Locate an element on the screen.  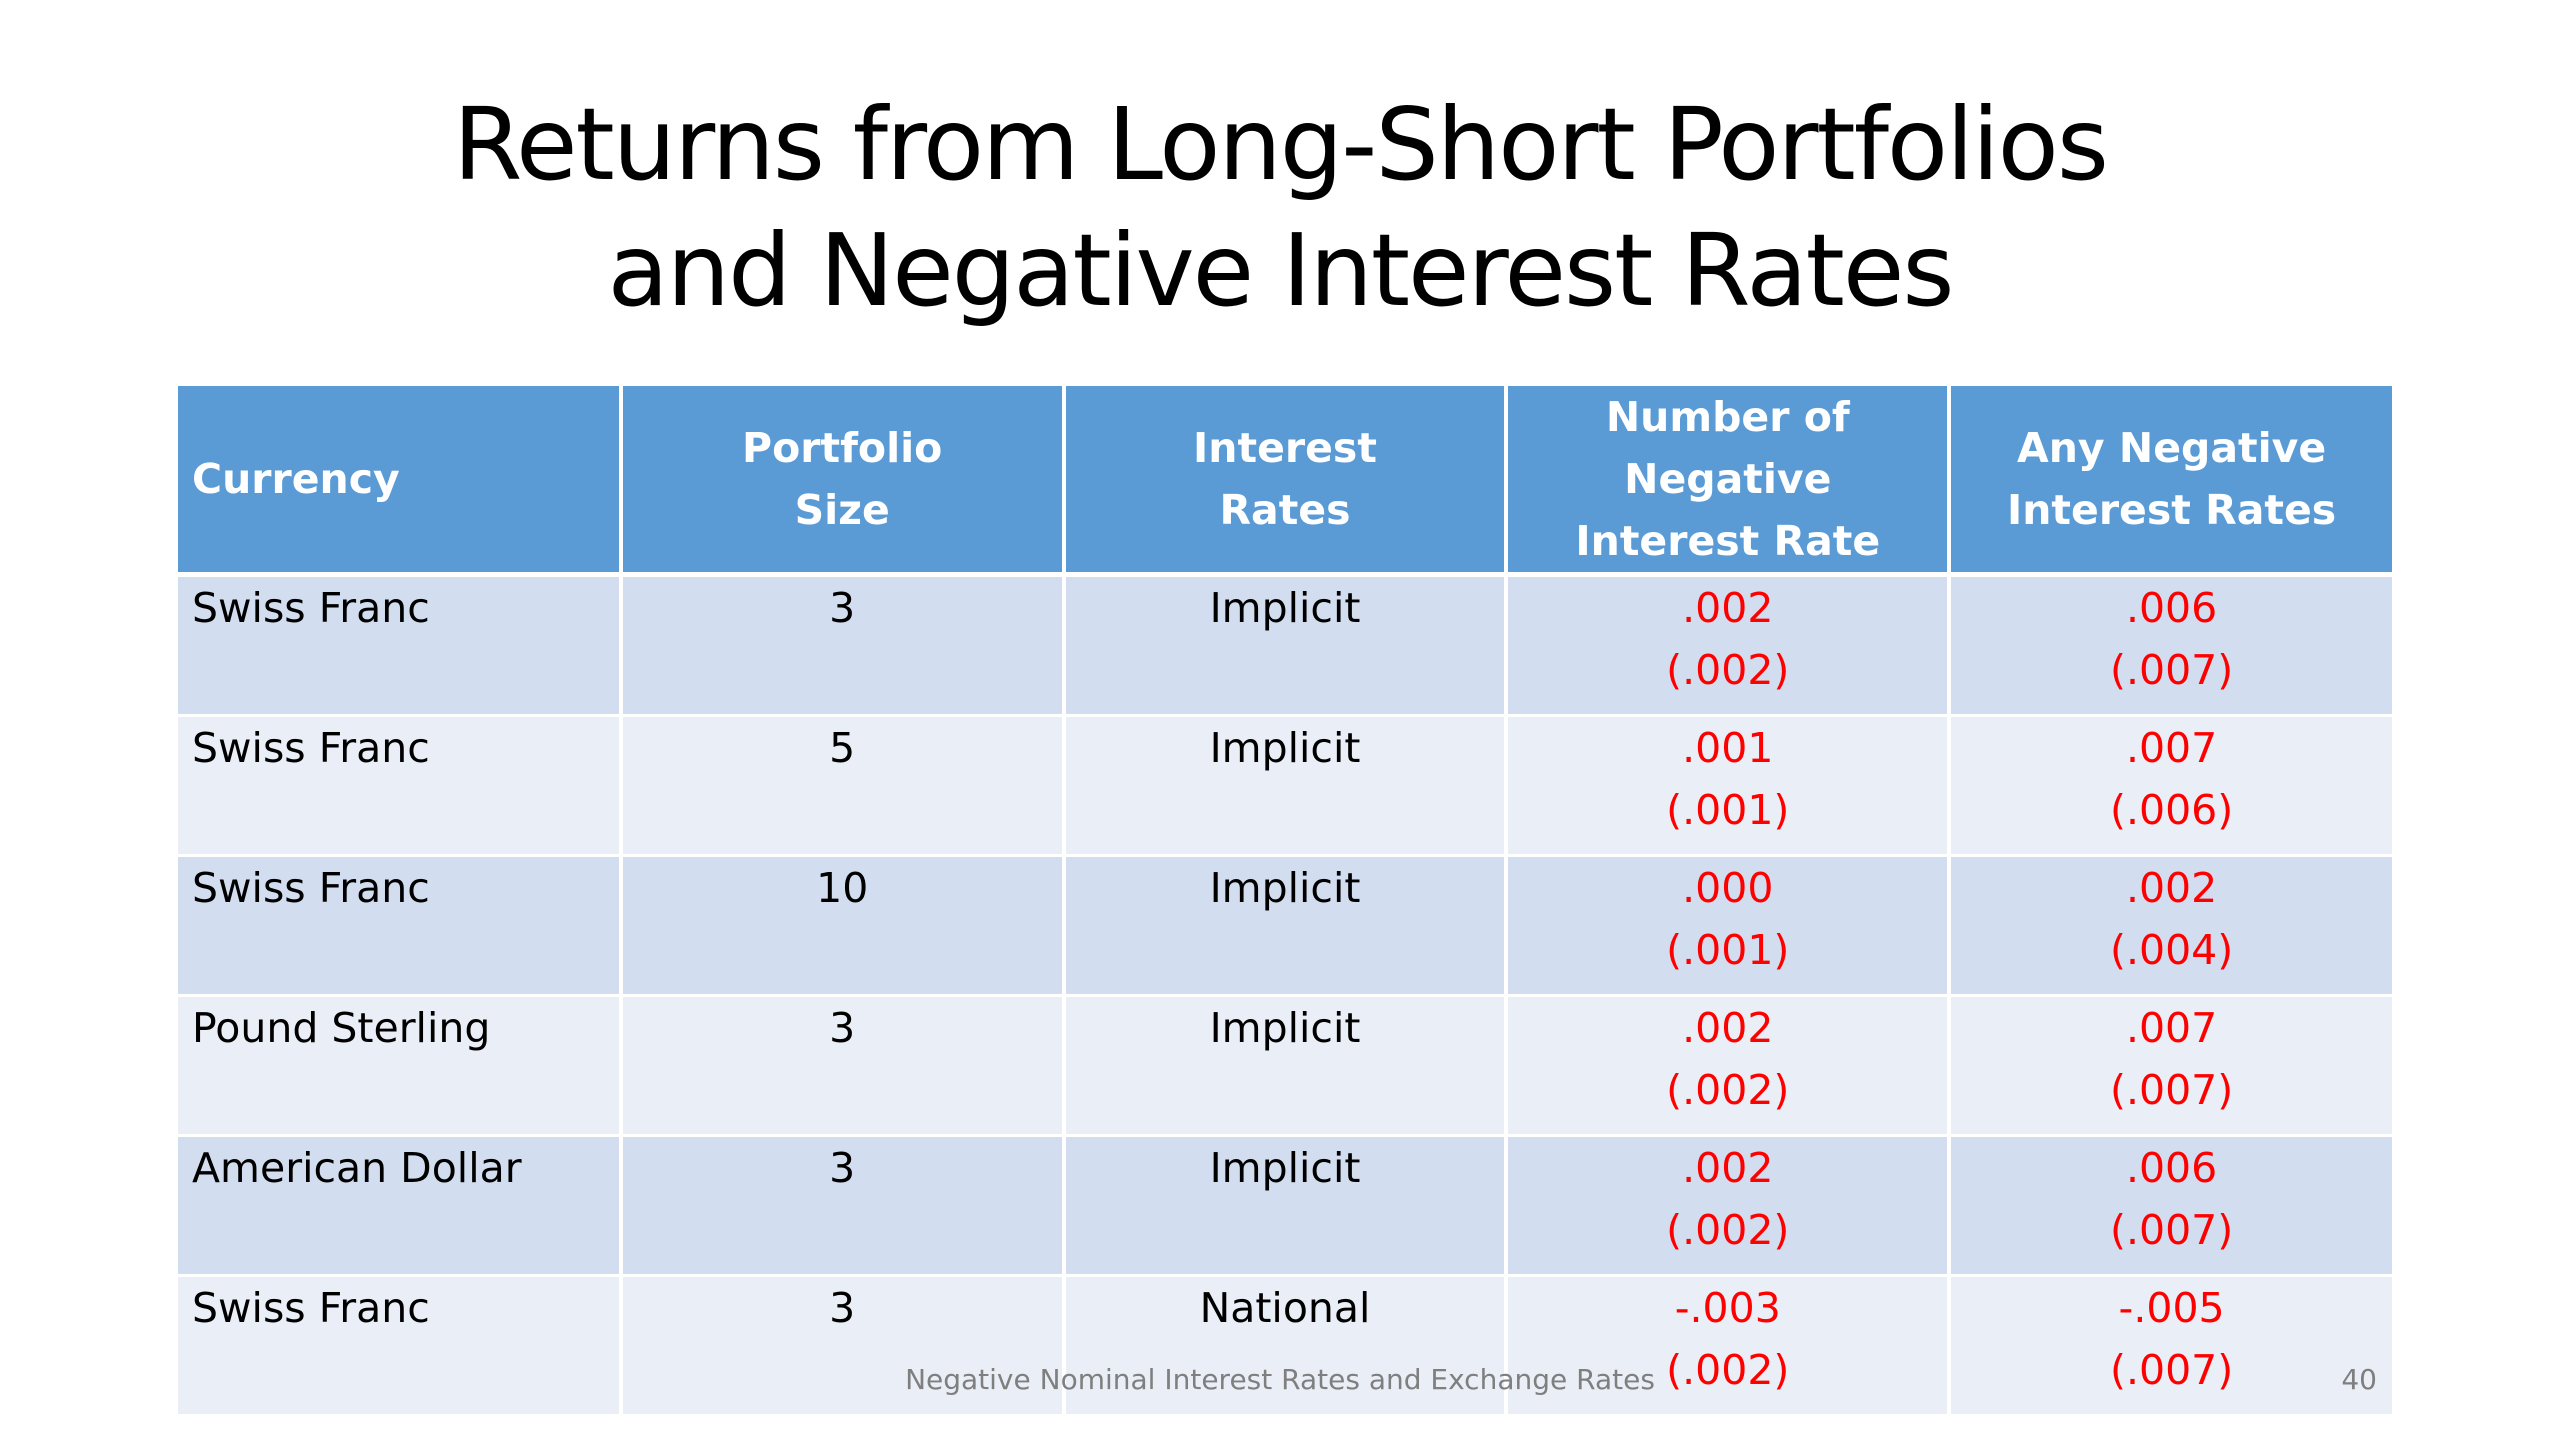
cell-number-negative: .001 (.001) is located at coordinates (1729, 786).